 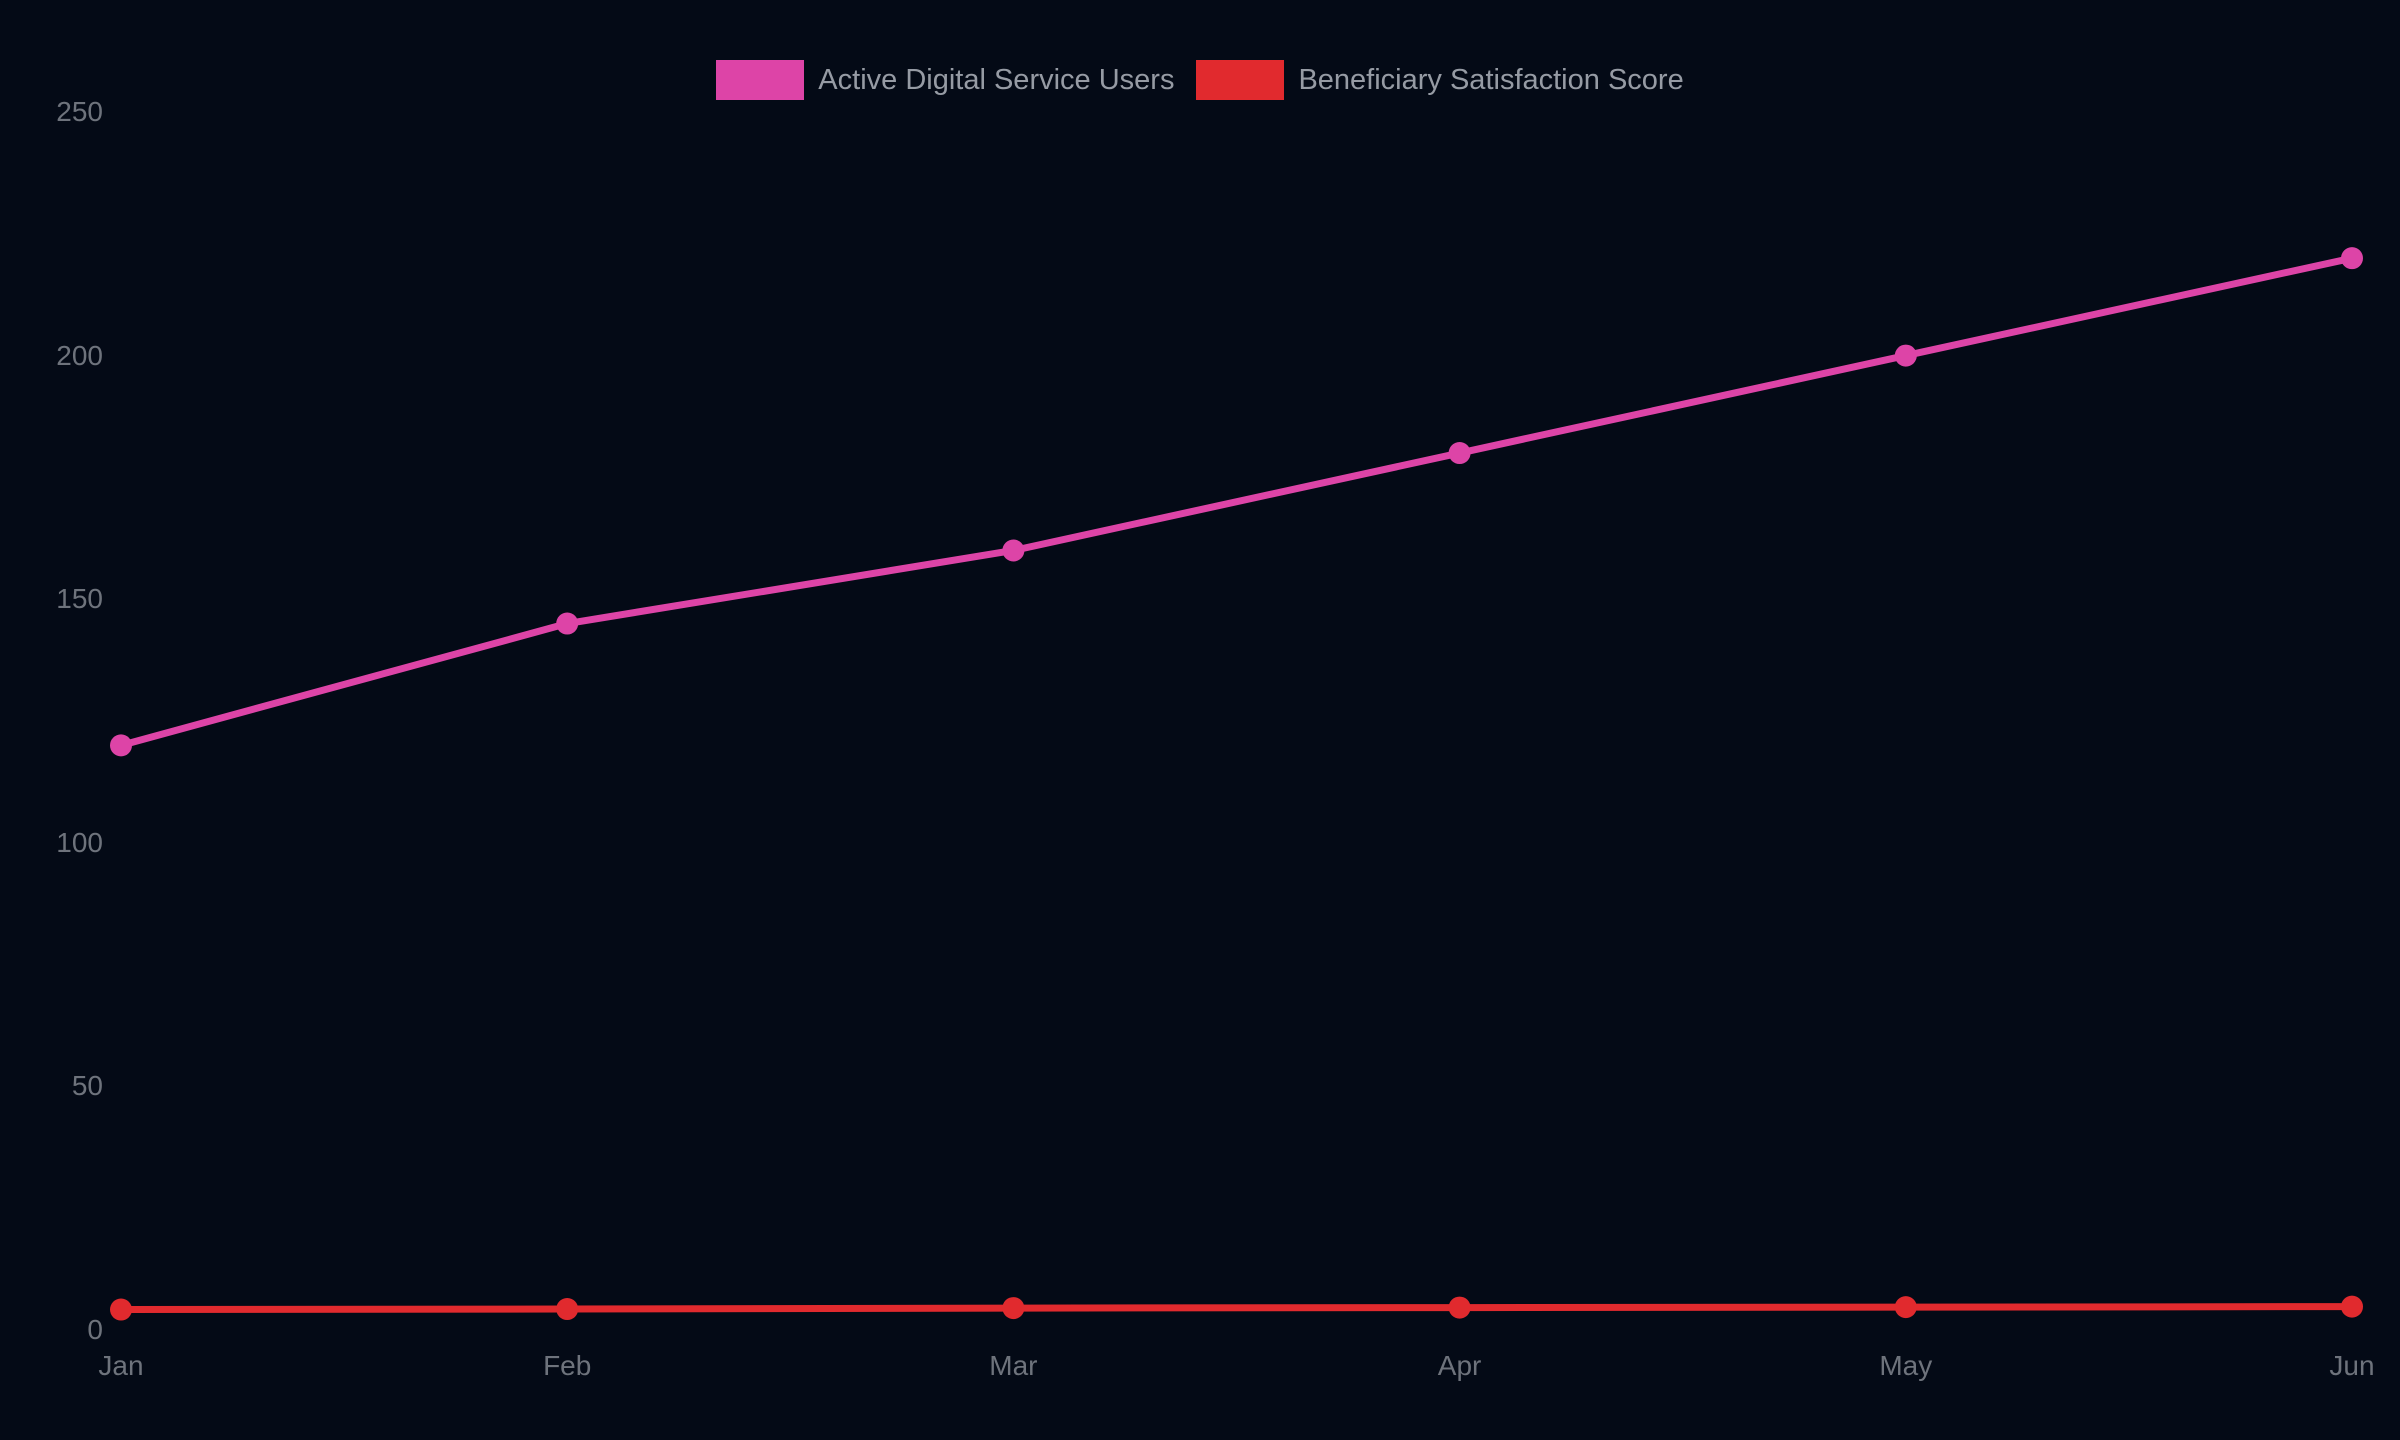 I want to click on y-tick-label-250: 250, so click(x=79, y=111).